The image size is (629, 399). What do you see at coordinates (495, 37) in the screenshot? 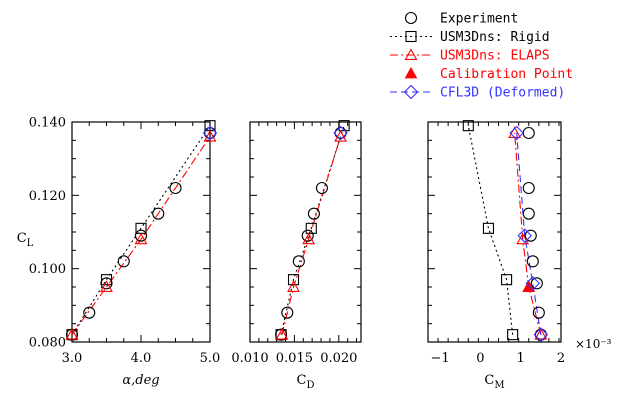
I see `legend-label: USM3Dns: Rigid` at bounding box center [495, 37].